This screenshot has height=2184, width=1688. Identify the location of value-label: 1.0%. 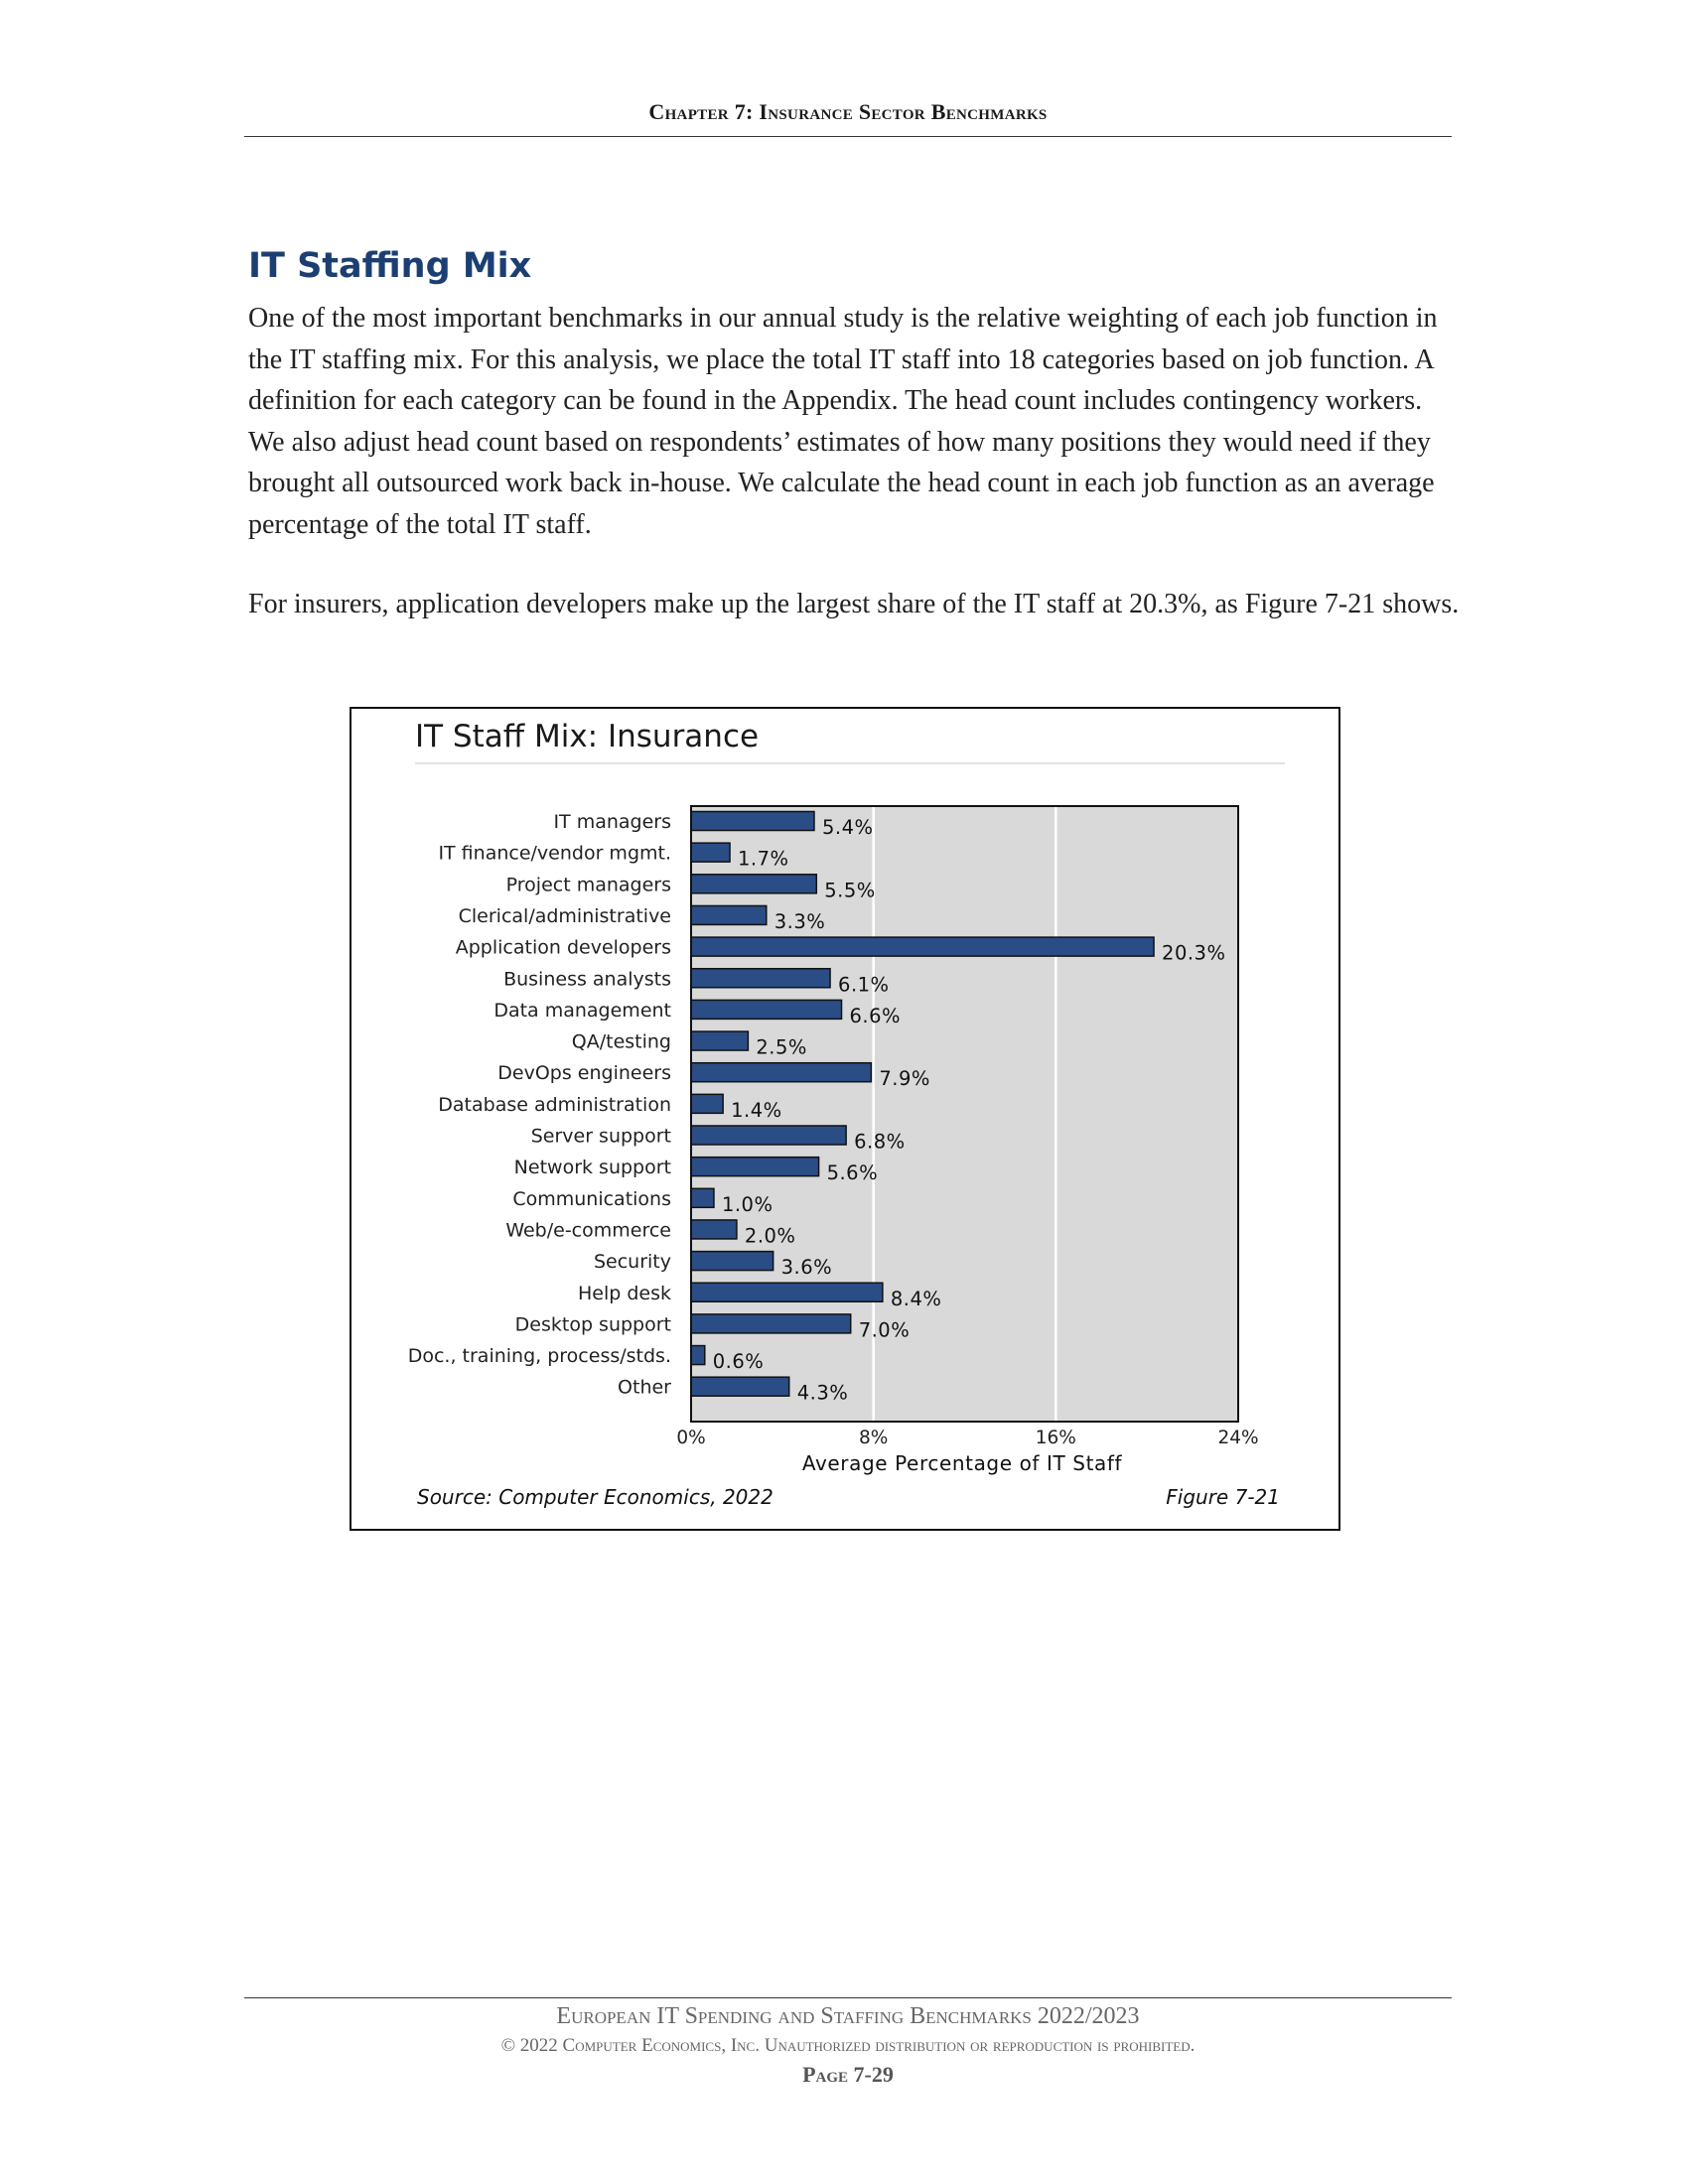
(748, 1204).